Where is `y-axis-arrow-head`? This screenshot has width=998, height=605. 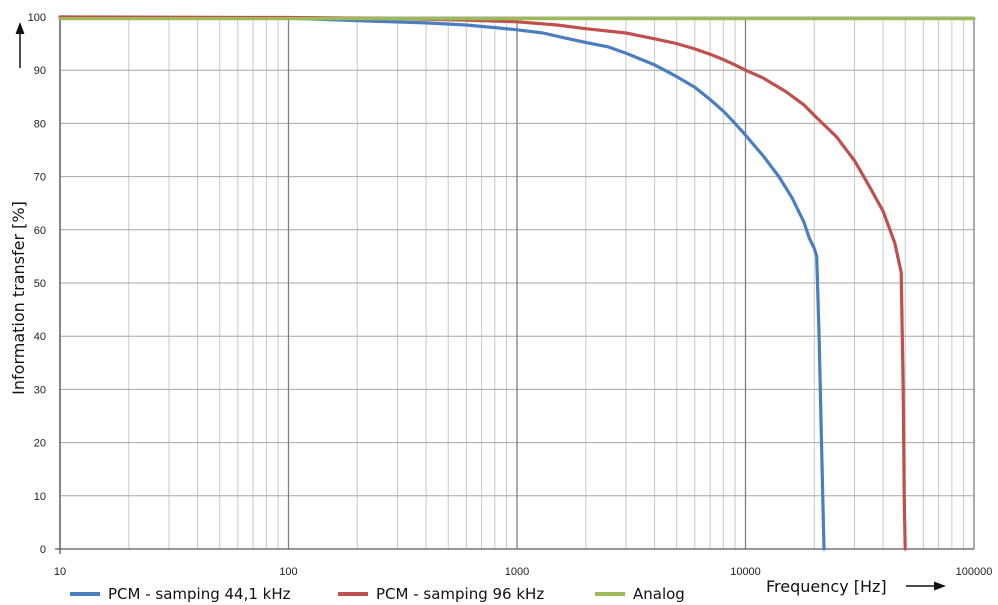
y-axis-arrow-head is located at coordinates (20, 28).